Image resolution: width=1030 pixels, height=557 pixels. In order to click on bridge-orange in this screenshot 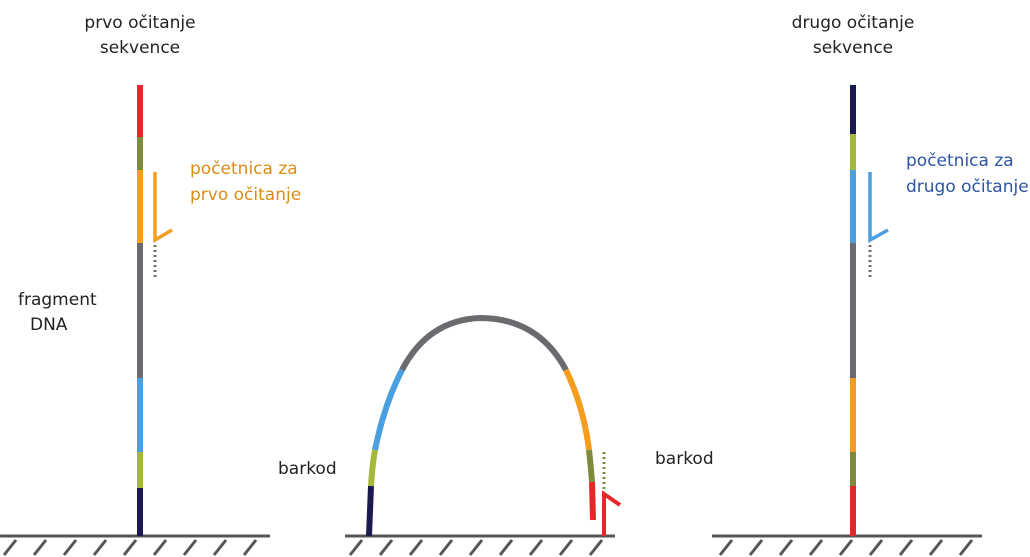, I will do `click(577, 409)`.